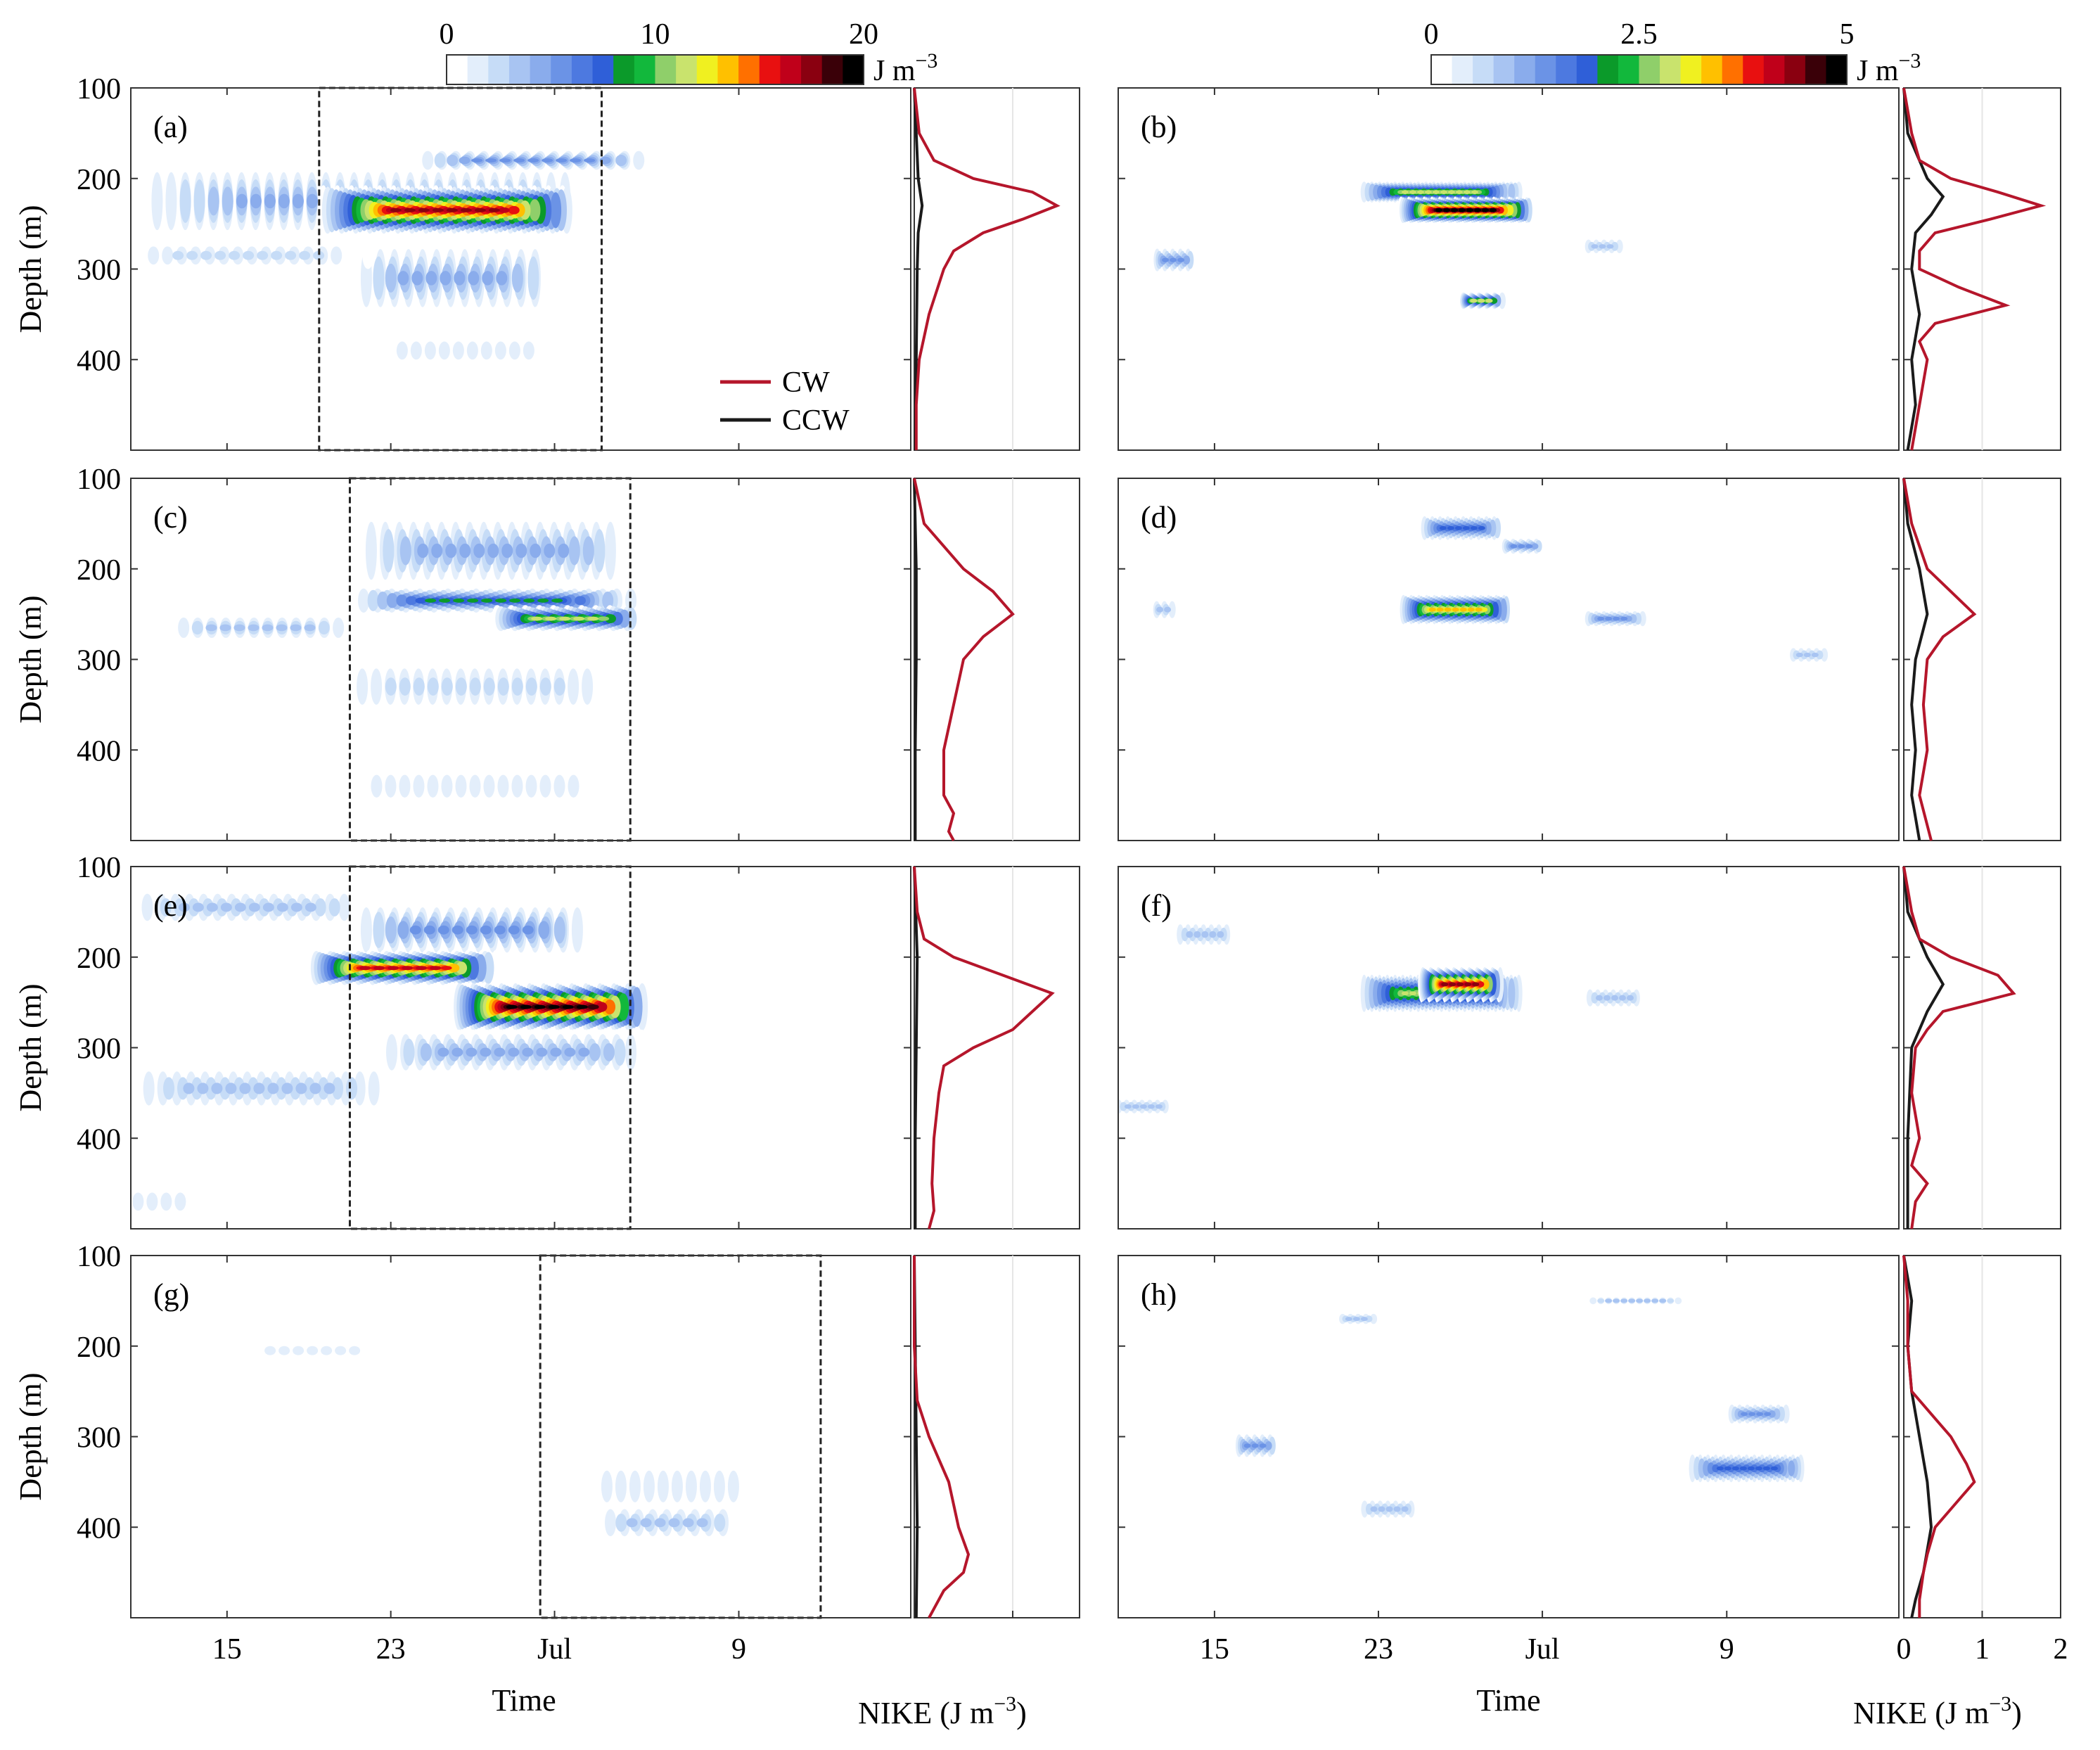 Image resolution: width=2100 pixels, height=1750 pixels. I want to click on profile-frame, so click(997, 1436).